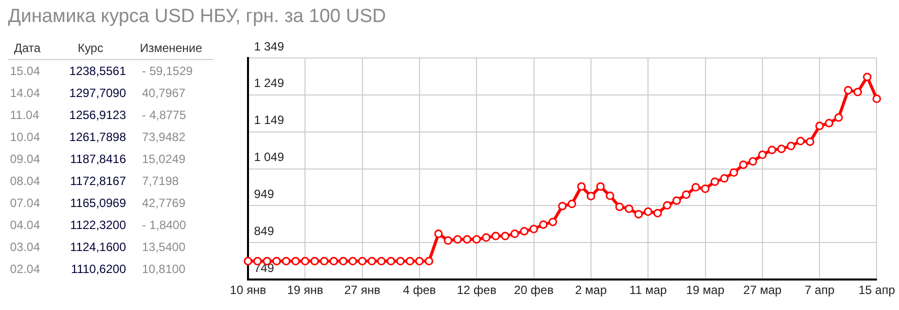 The width and height of the screenshot is (899, 310). Describe the element at coordinates (163, 93) in the screenshot. I see `text: 40,7967` at that location.